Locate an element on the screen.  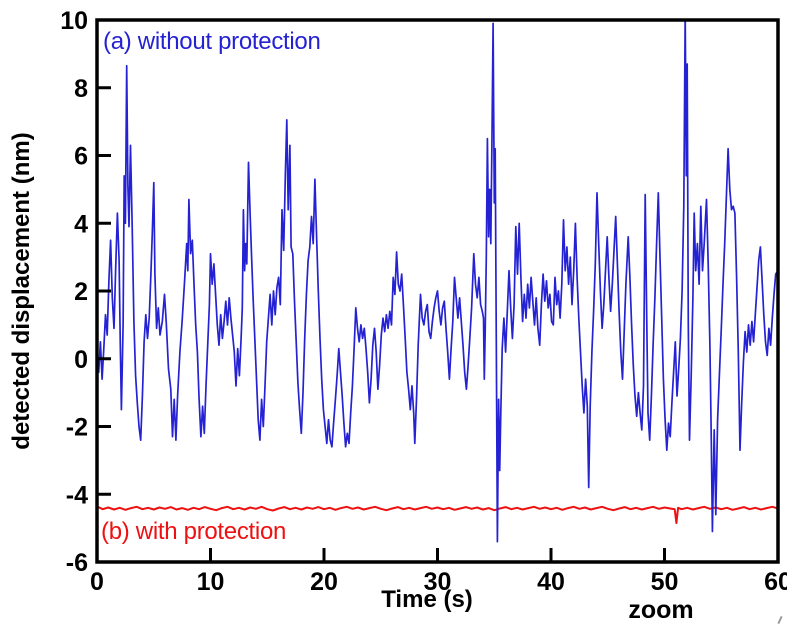
x-tick-label: 10 is located at coordinates (211, 582).